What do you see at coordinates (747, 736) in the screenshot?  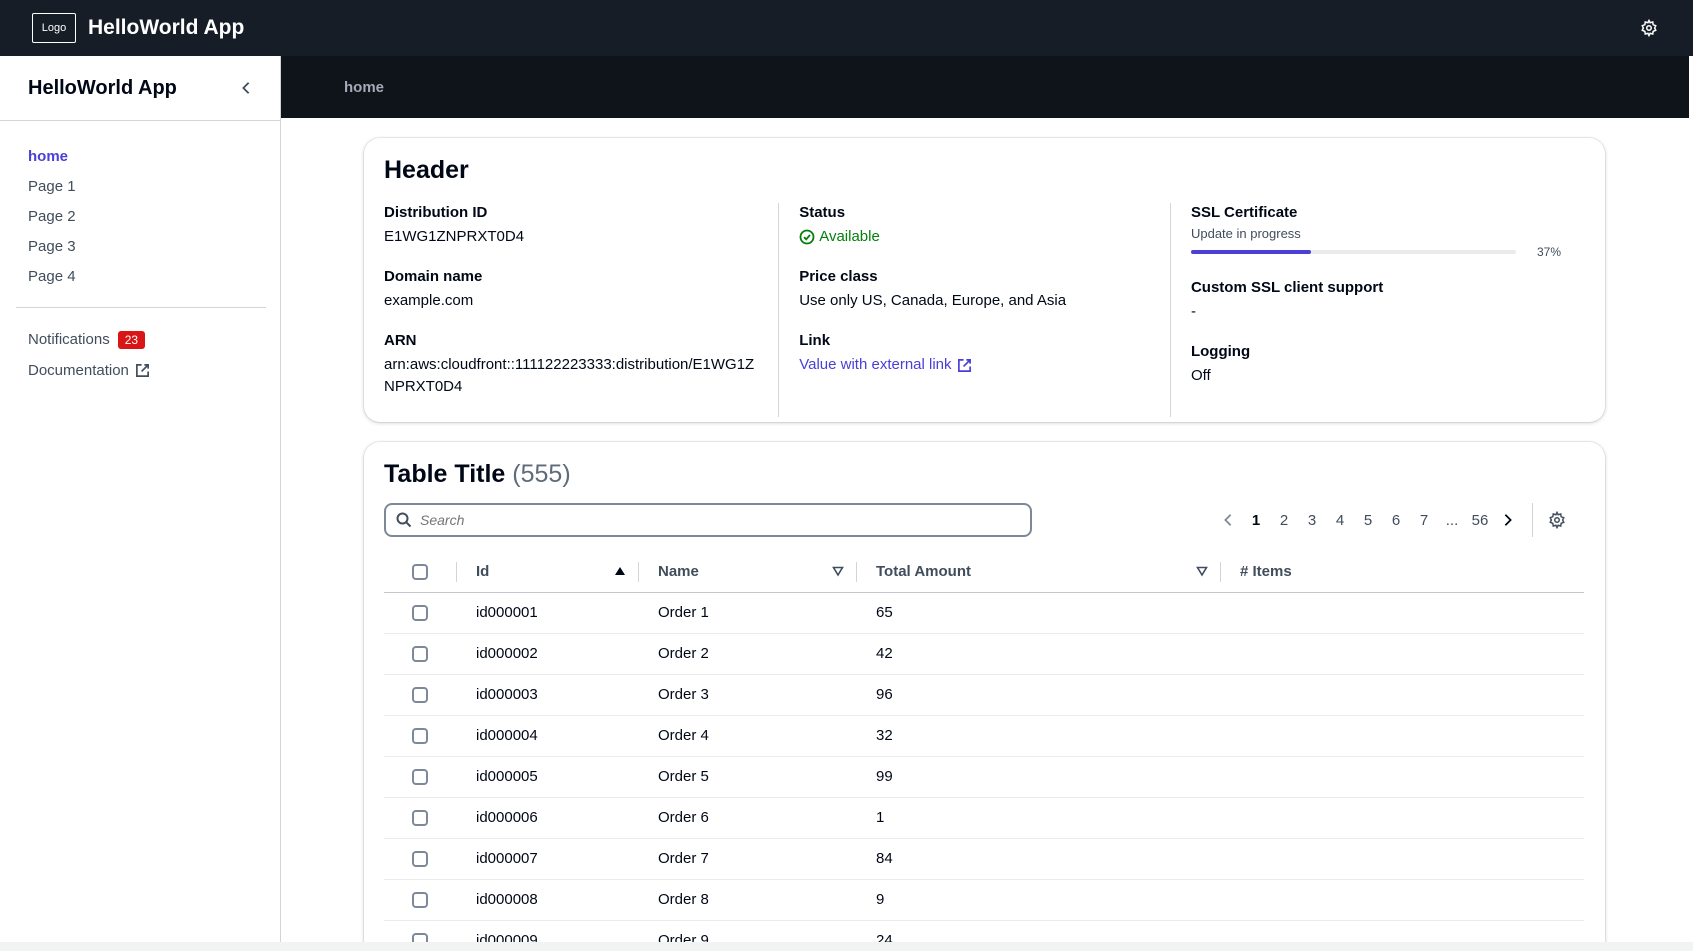 I see `cell-name: Order 4` at bounding box center [747, 736].